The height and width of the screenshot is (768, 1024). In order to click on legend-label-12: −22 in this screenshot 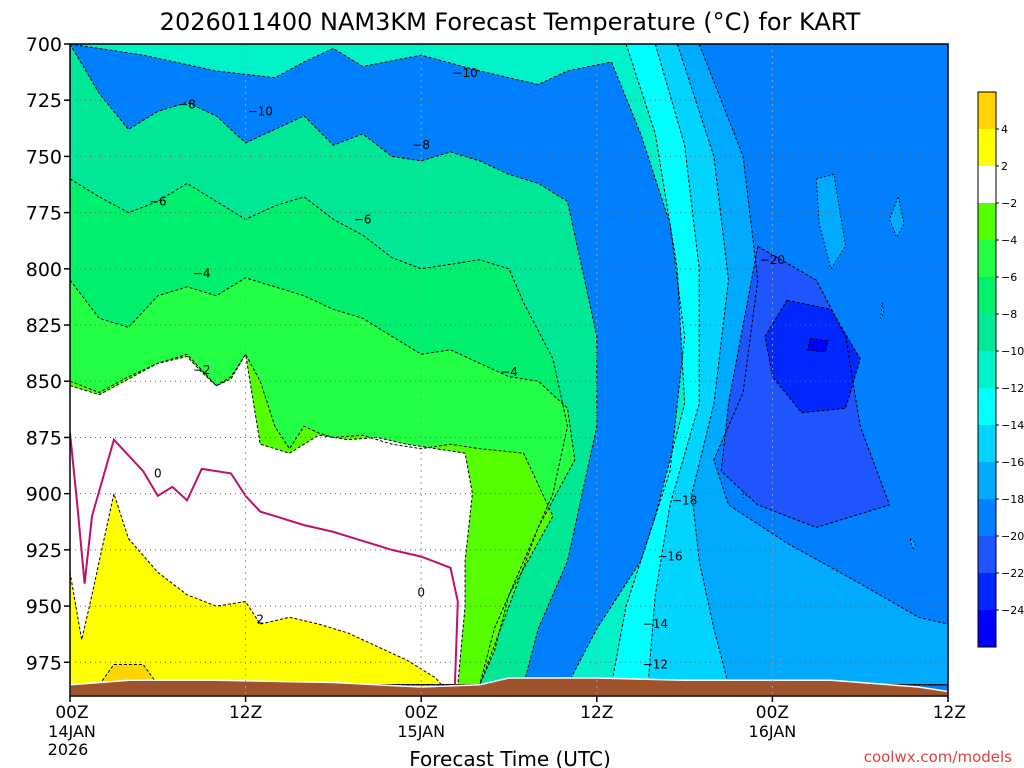, I will do `click(1012, 573)`.